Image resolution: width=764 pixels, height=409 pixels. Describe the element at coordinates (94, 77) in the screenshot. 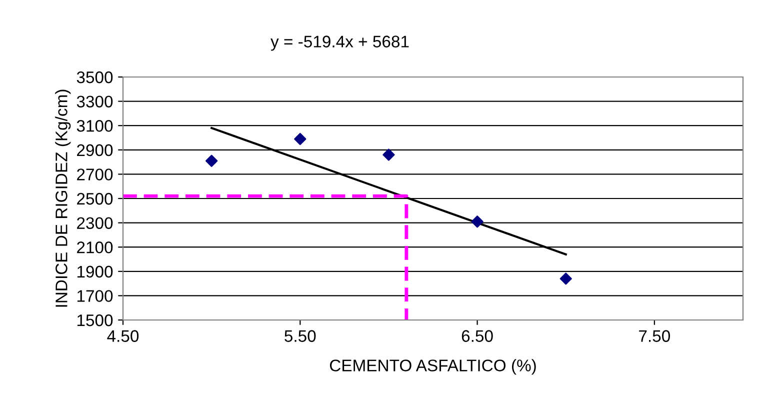

I see `y-tick-label: 3500` at that location.